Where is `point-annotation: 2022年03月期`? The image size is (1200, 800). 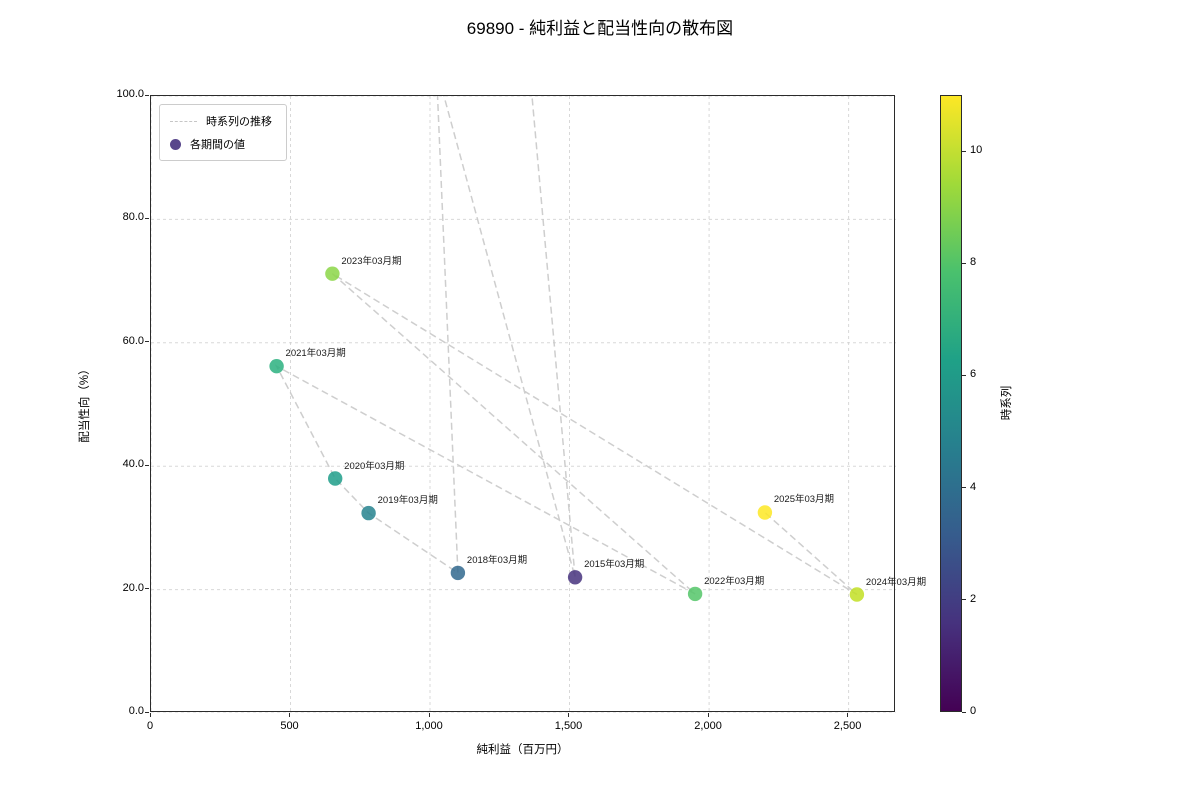 point-annotation: 2022年03月期 is located at coordinates (734, 581).